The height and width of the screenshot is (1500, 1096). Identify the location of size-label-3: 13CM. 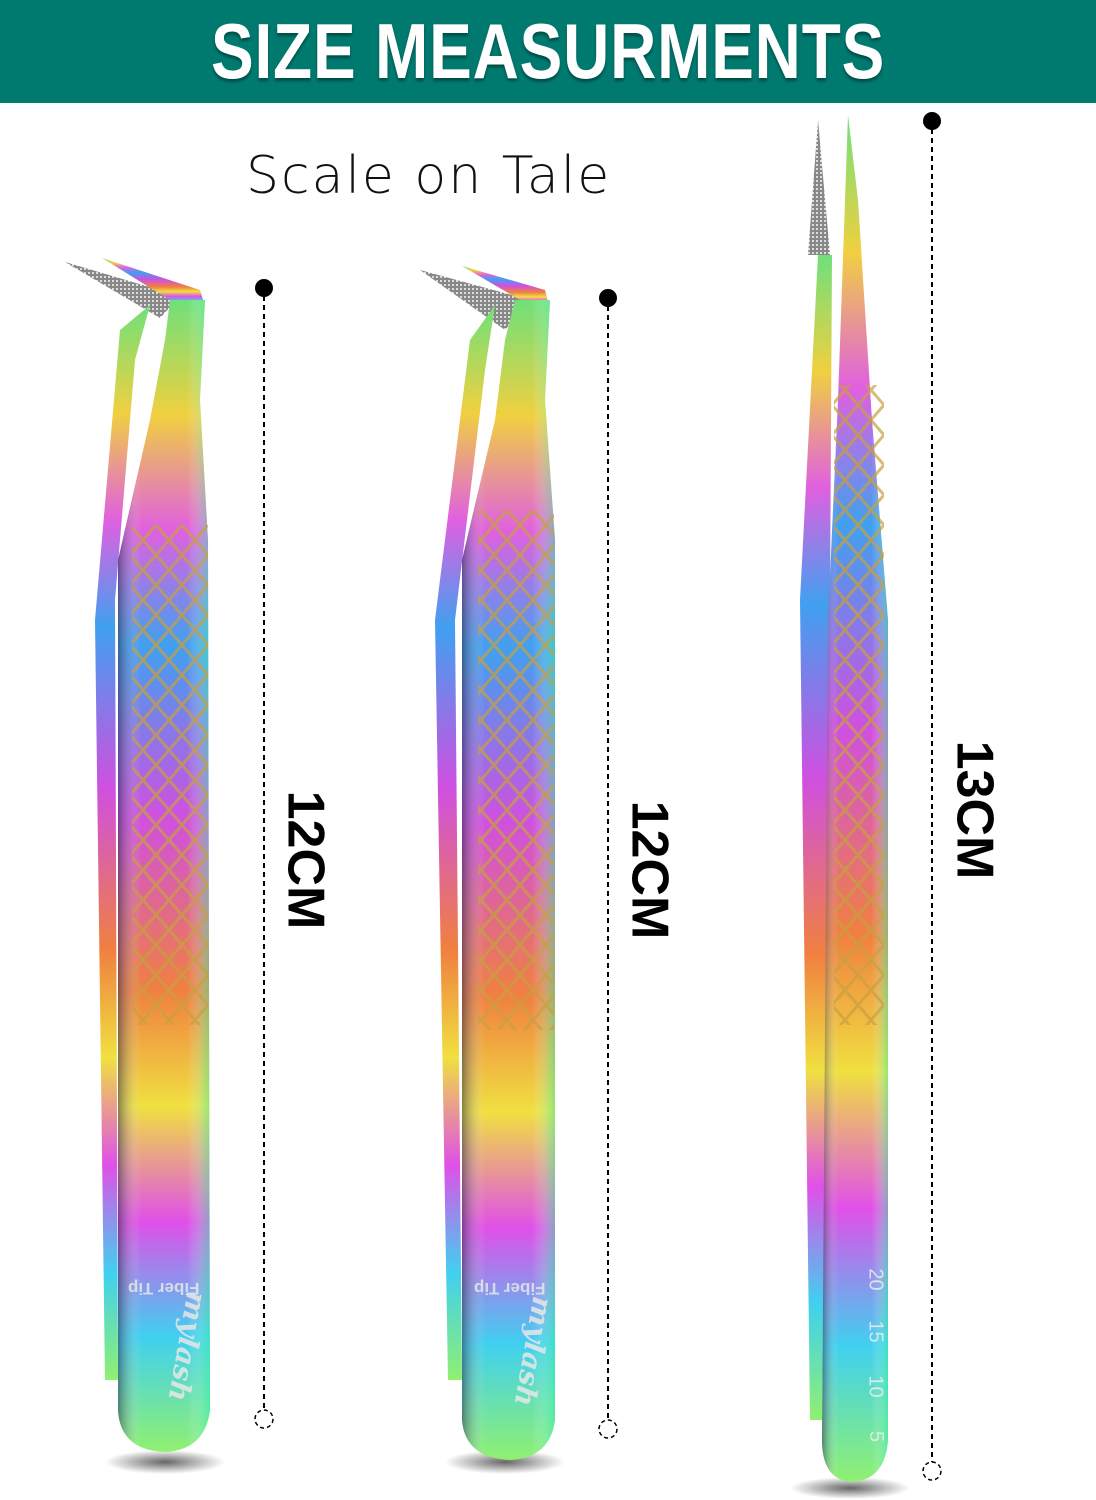
(974, 810).